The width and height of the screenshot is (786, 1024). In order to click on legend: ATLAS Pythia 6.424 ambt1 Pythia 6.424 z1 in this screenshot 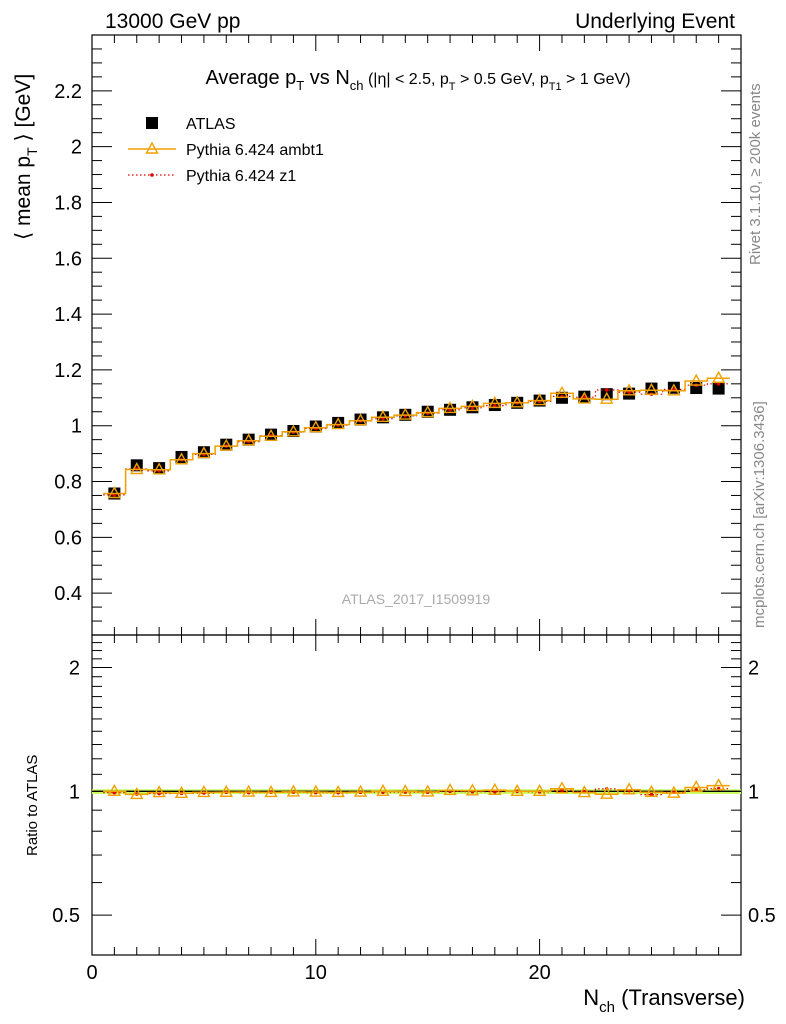, I will do `click(226, 150)`.